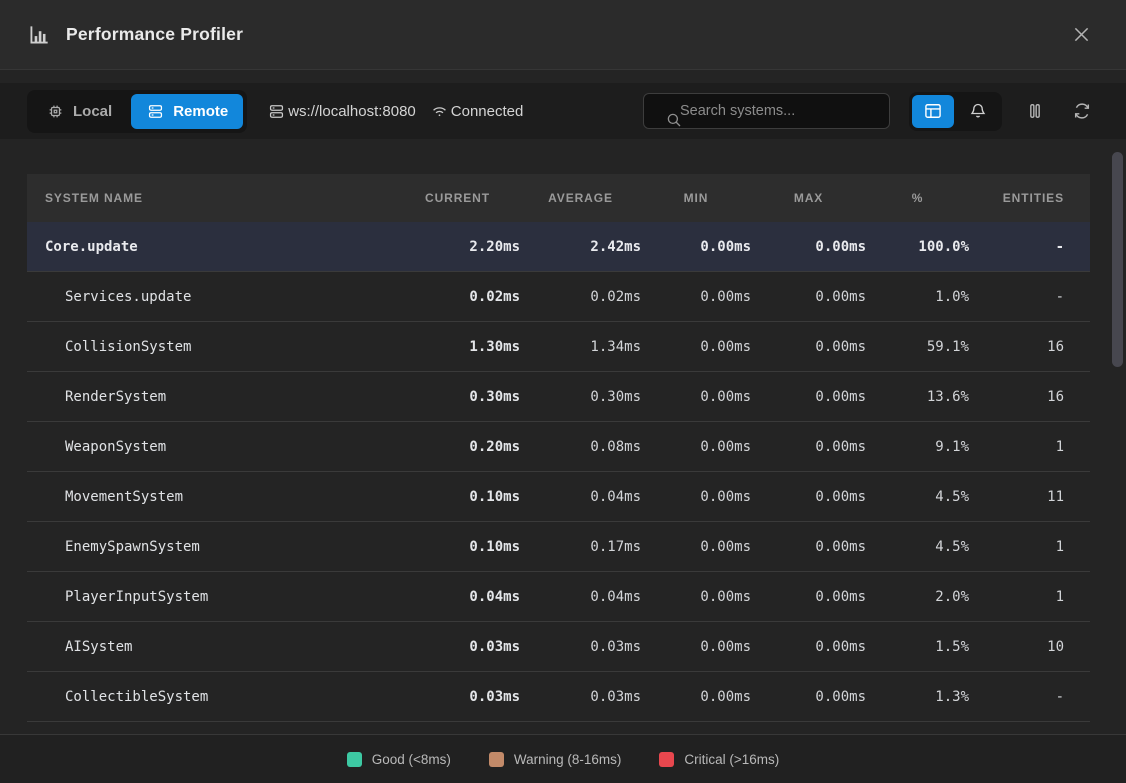  I want to click on entities-value: 10, so click(1055, 646).